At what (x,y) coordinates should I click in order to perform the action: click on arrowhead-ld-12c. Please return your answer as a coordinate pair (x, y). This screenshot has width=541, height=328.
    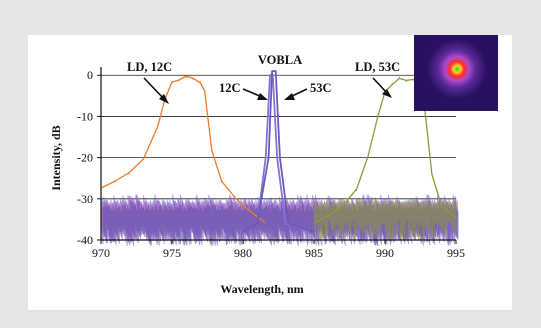
    Looking at the image, I should click on (164, 99).